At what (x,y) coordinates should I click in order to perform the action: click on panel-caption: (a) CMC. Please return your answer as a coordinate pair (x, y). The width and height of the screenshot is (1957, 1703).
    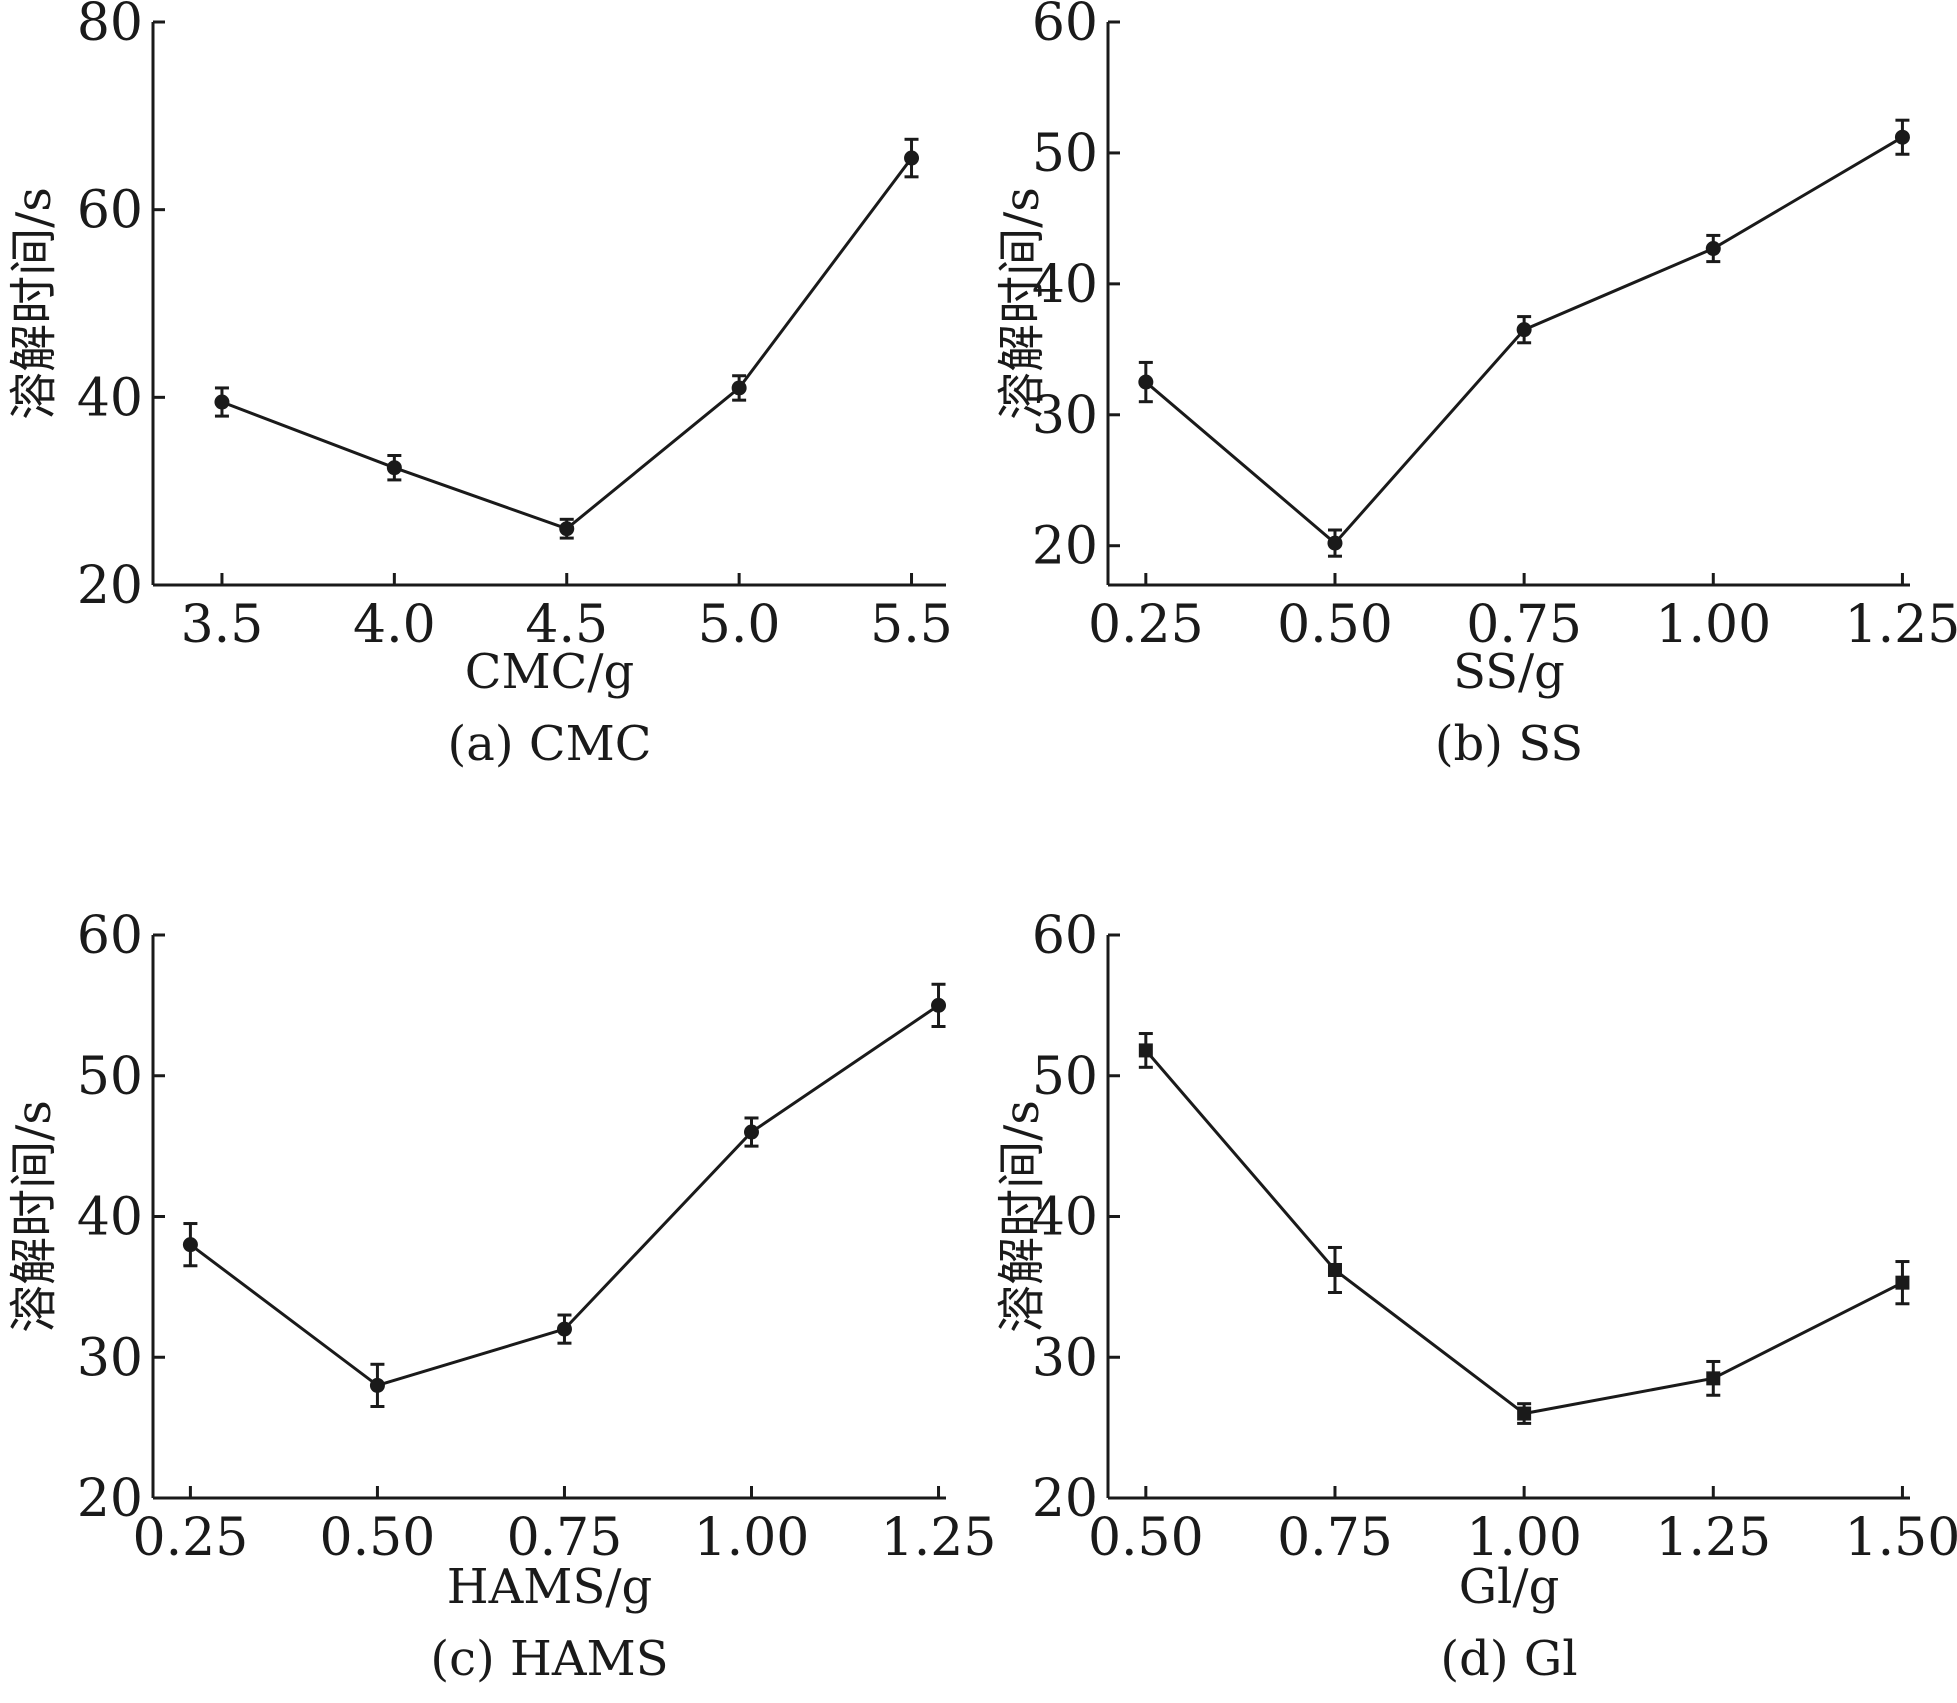
    Looking at the image, I should click on (550, 744).